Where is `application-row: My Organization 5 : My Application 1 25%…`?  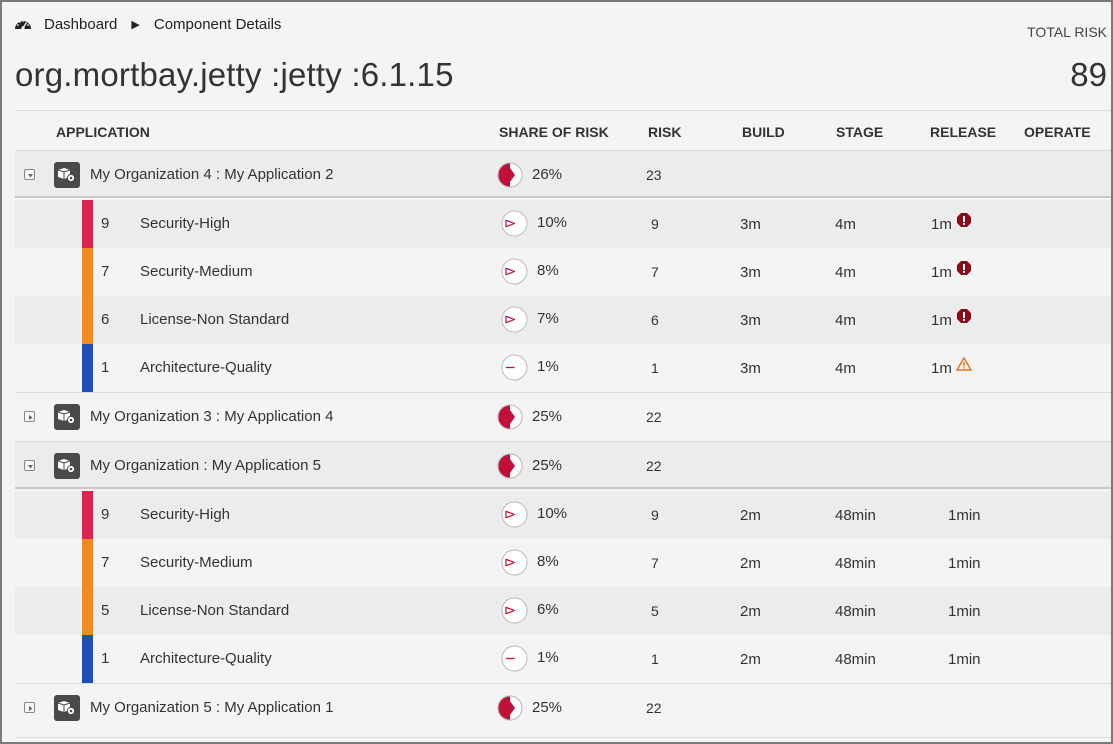
application-row: My Organization 5 : My Application 1 25%… is located at coordinates (563, 707).